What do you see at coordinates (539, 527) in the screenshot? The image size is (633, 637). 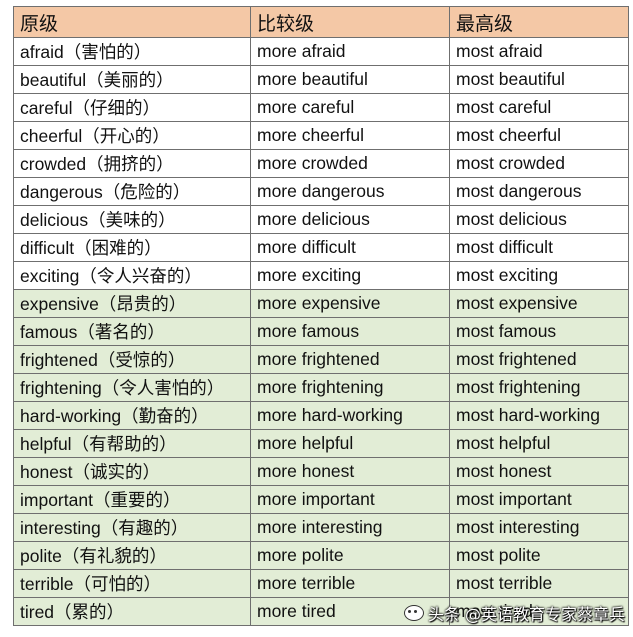 I see `cell-superlative: most interesting` at bounding box center [539, 527].